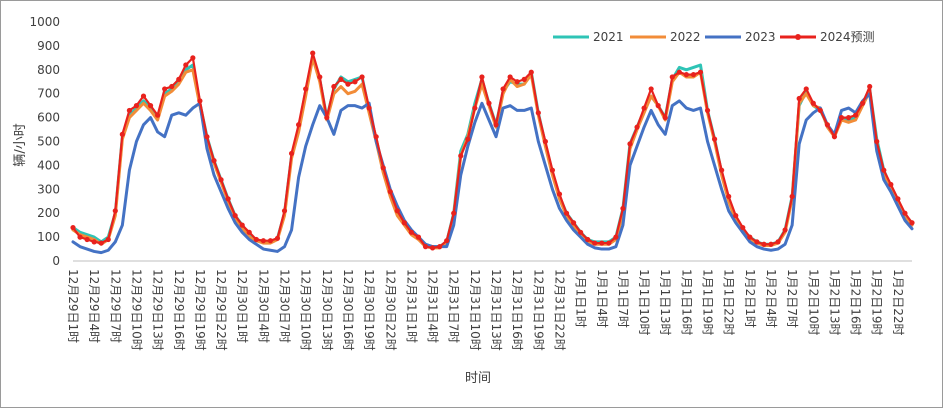  Describe the element at coordinates (242, 306) in the screenshot. I see `x-tick-label: 12月30日1时` at that location.